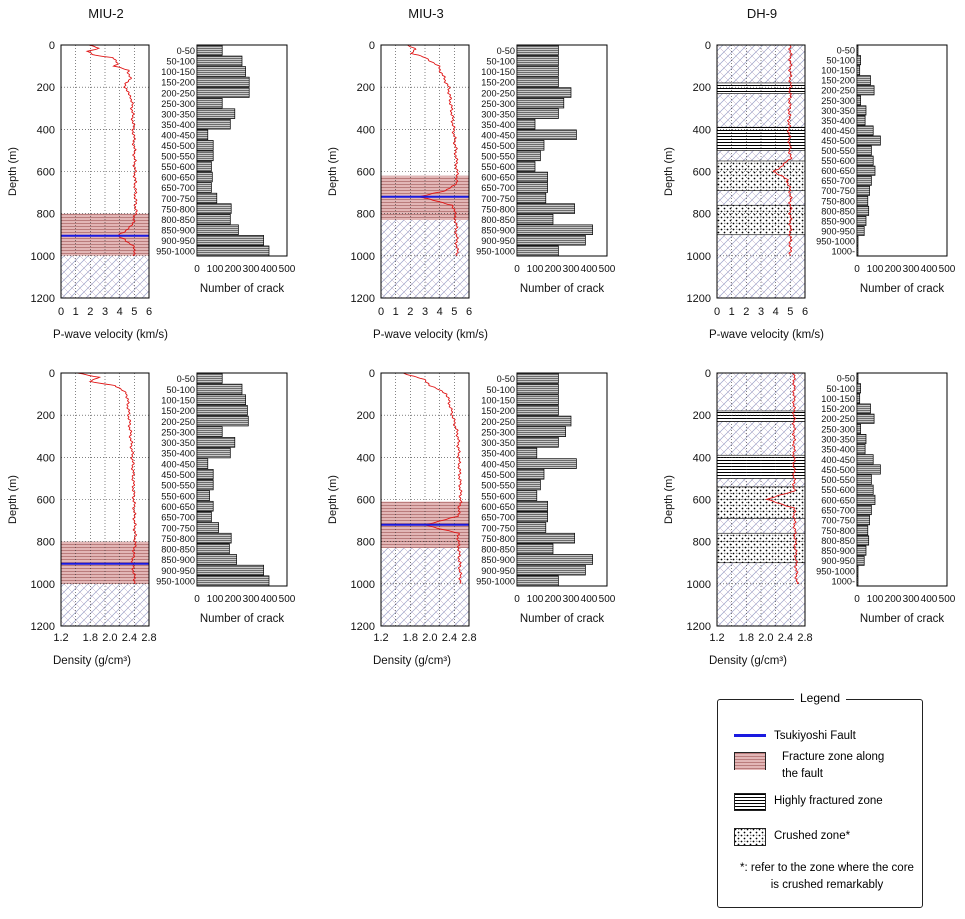 This screenshot has width=965, height=919. What do you see at coordinates (90, 638) in the screenshot?
I see `x-tick-label: 1.8` at bounding box center [90, 638].